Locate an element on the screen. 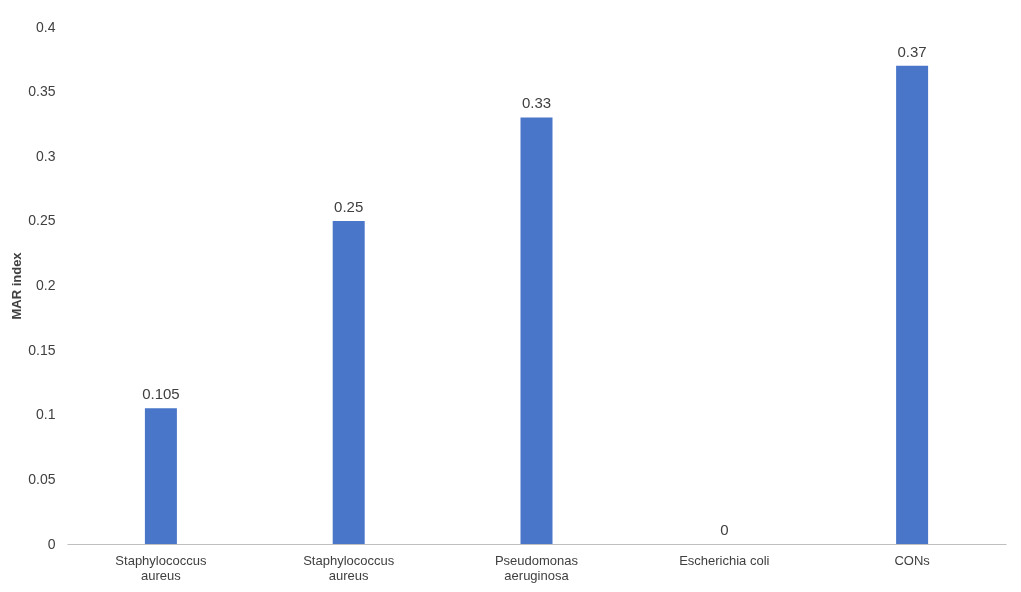 Image resolution: width=1021 pixels, height=592 pixels. data-label: 0.25 is located at coordinates (349, 206).